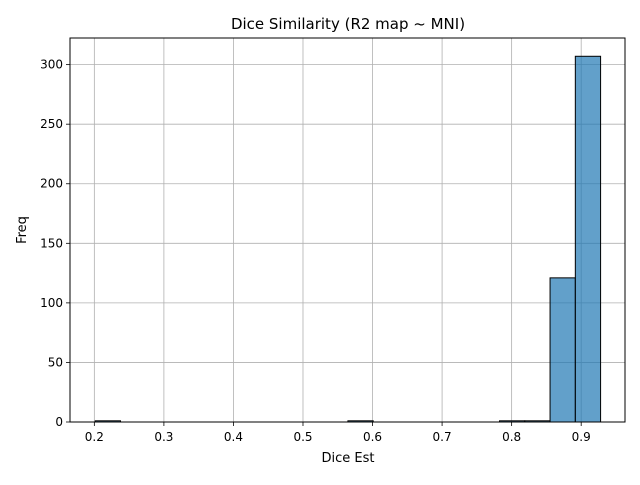 The height and width of the screenshot is (485, 640). Describe the element at coordinates (233, 437) in the screenshot. I see `x-tick-label: 0.4` at that location.